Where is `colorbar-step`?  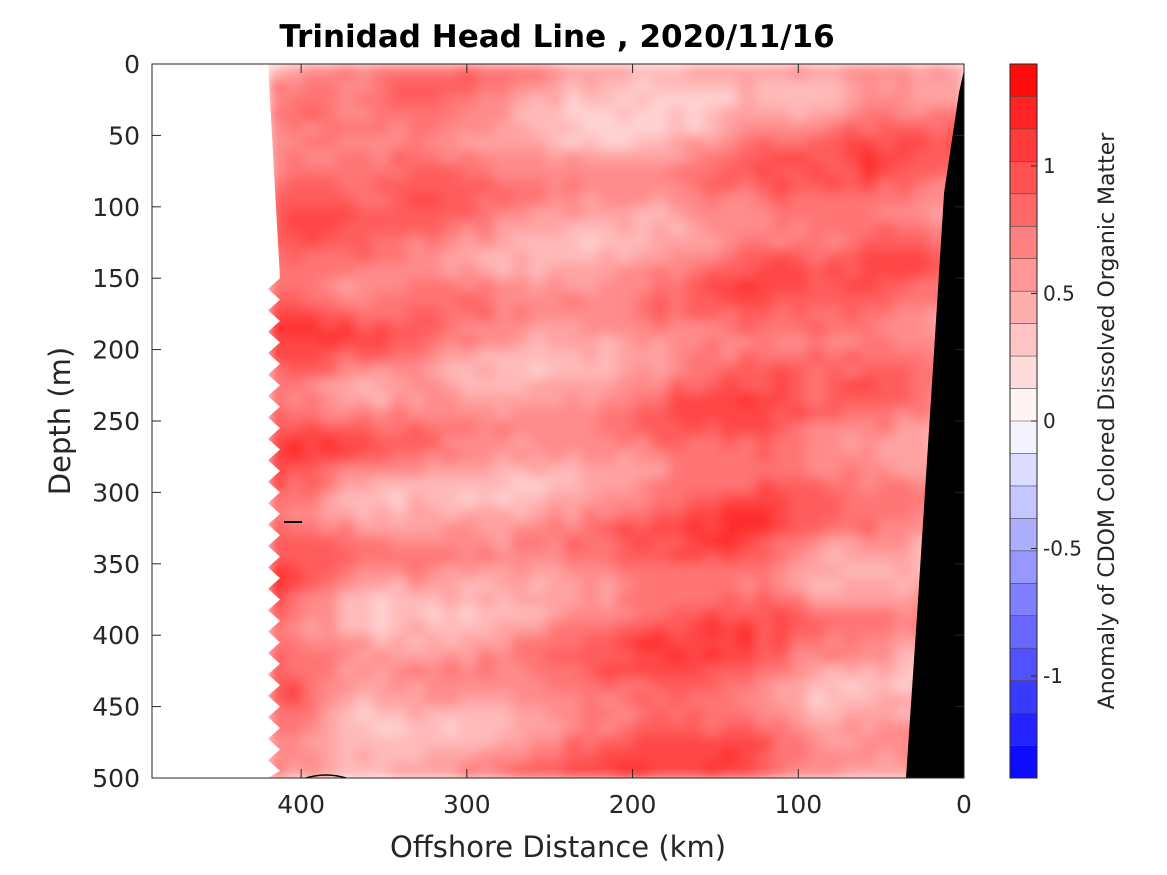
colorbar-step is located at coordinates (1023, 80).